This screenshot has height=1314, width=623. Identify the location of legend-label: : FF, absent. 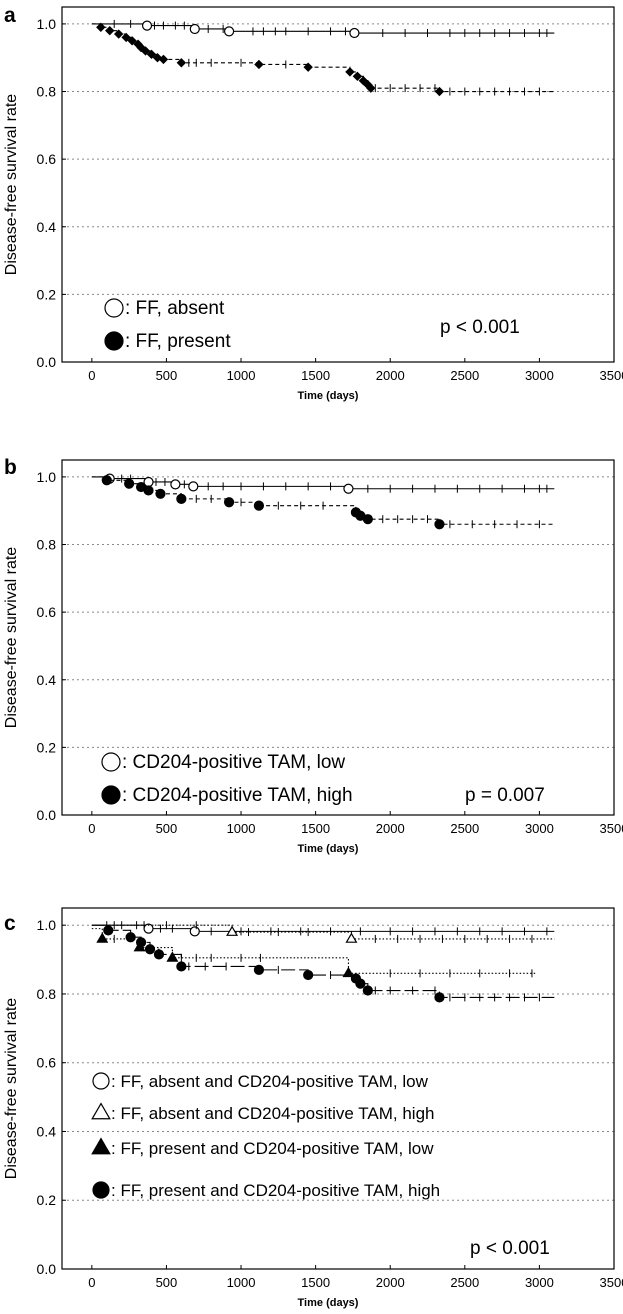
(175, 308).